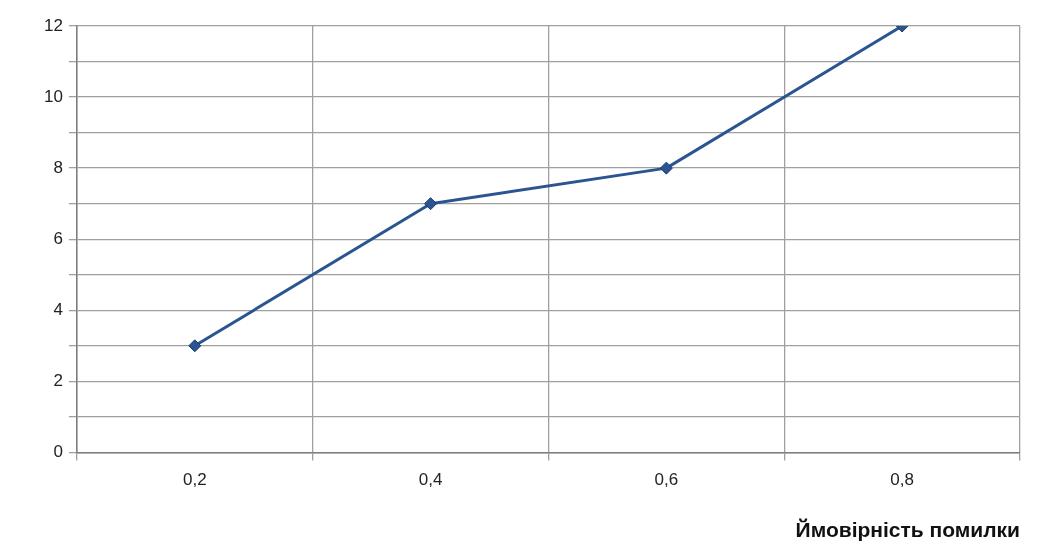 Image resolution: width=1037 pixels, height=558 pixels. Describe the element at coordinates (58, 452) in the screenshot. I see `y-tick-label: 0` at that location.